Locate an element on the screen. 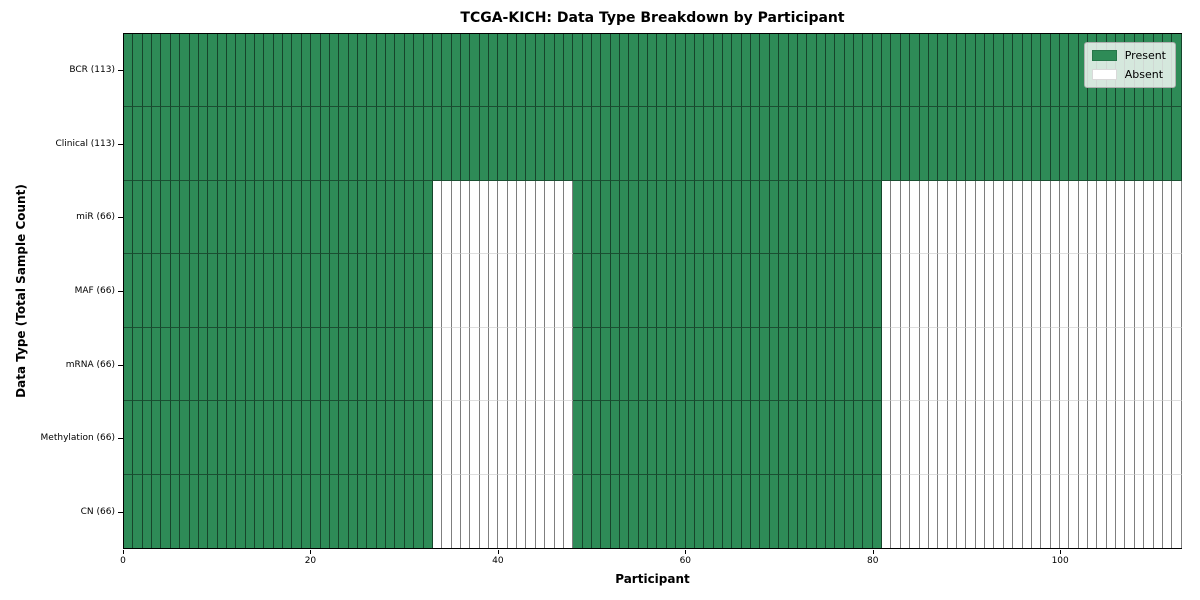  y-tick-marks is located at coordinates (120, 291).